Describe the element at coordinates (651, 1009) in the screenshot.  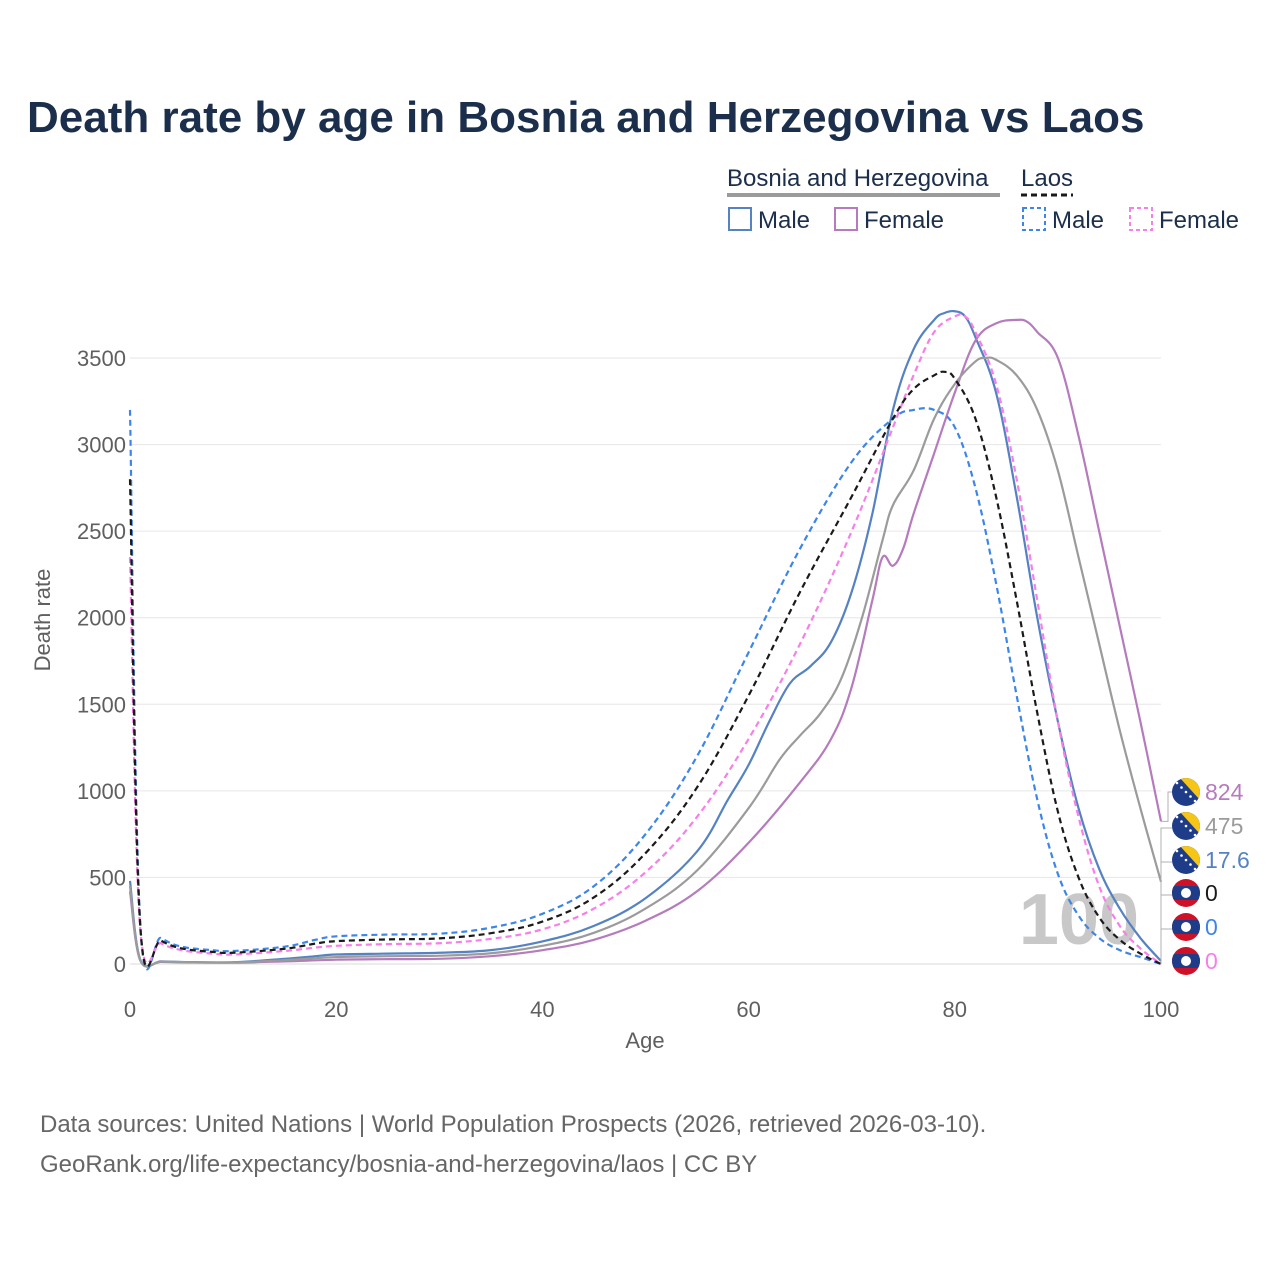
I see `x-axis-ticks: 0 20 40 60 80 100` at that location.